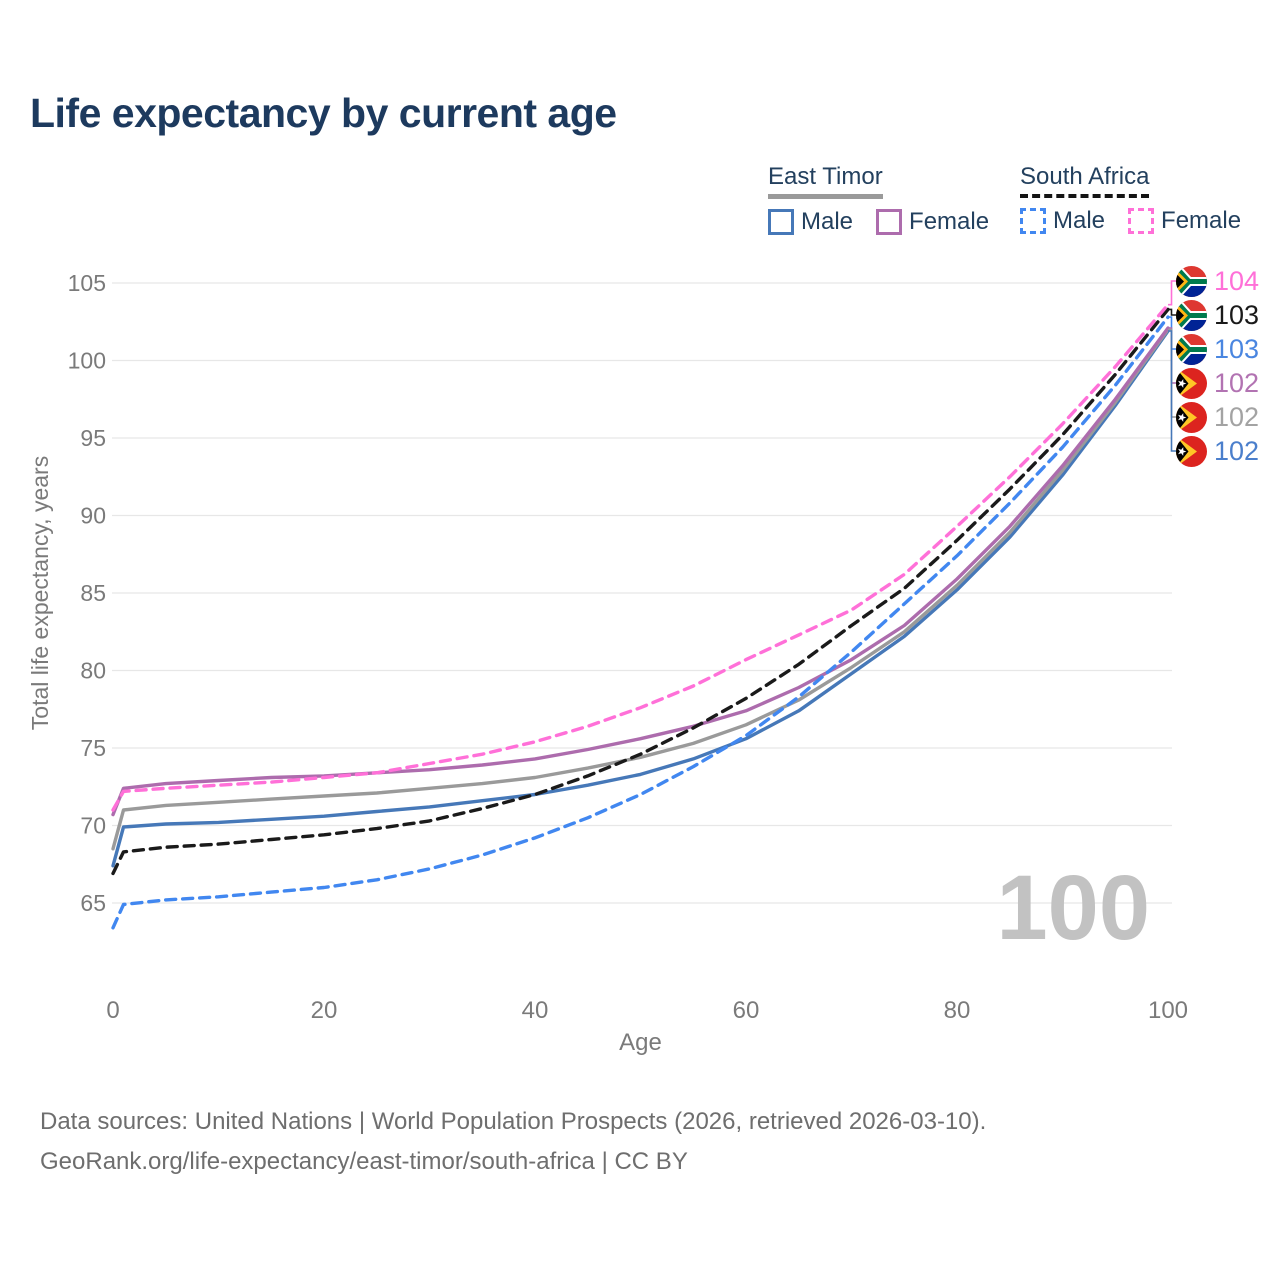 This screenshot has height=1280, width=1280. I want to click on svg-text: 20, so click(324, 1010).